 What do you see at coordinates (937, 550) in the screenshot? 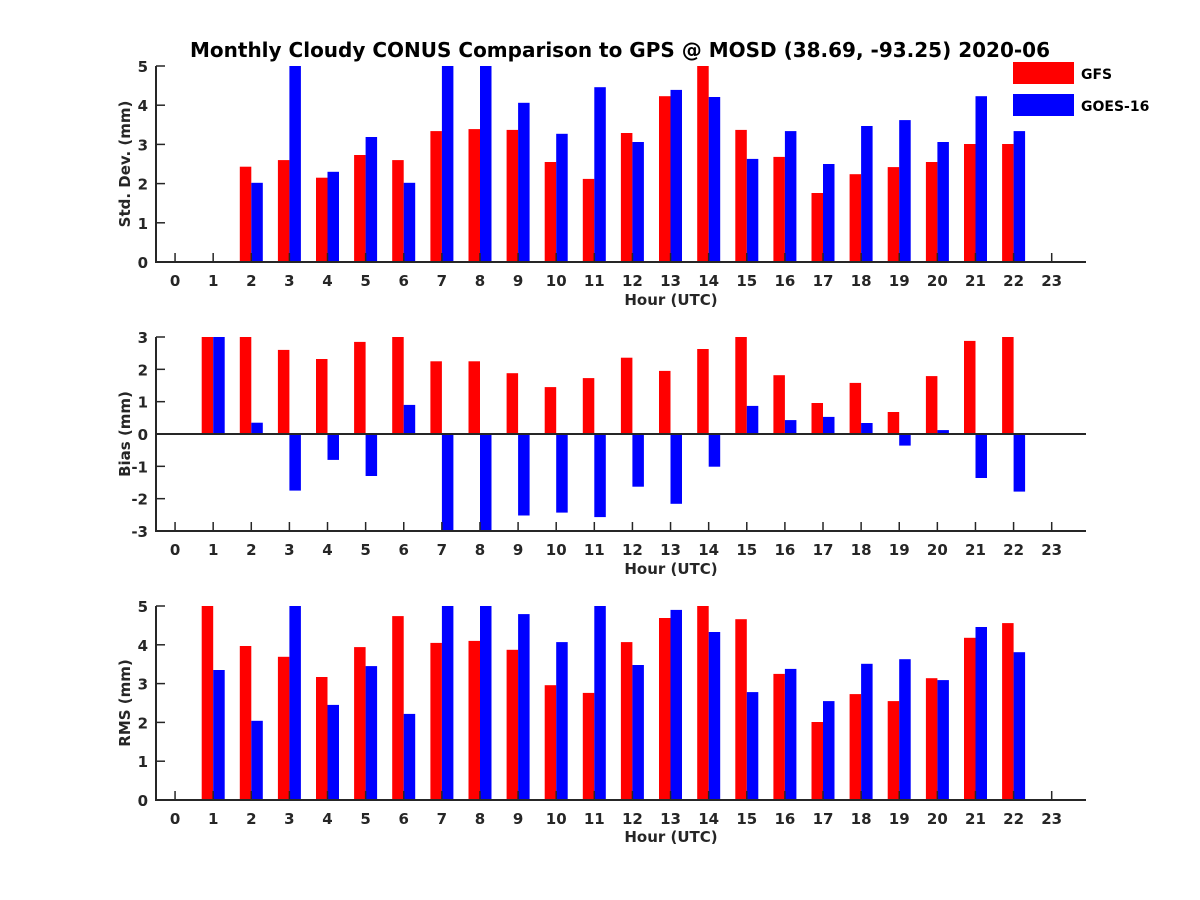
I see `x-tick-label: 20` at bounding box center [937, 550].